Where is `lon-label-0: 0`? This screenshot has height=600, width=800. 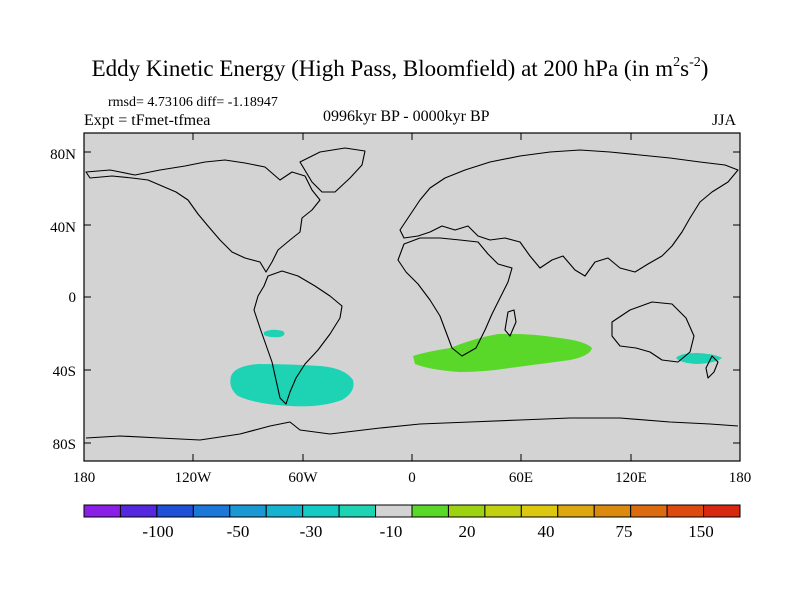 lon-label-0: 0 is located at coordinates (412, 478).